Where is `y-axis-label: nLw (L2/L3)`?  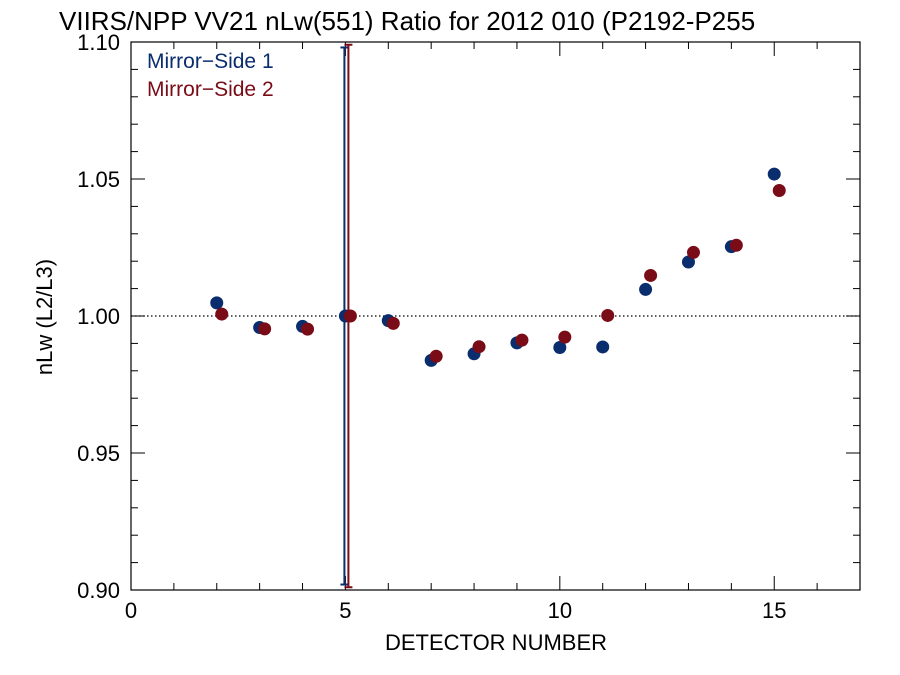
y-axis-label: nLw (L2/L3) is located at coordinates (44, 317).